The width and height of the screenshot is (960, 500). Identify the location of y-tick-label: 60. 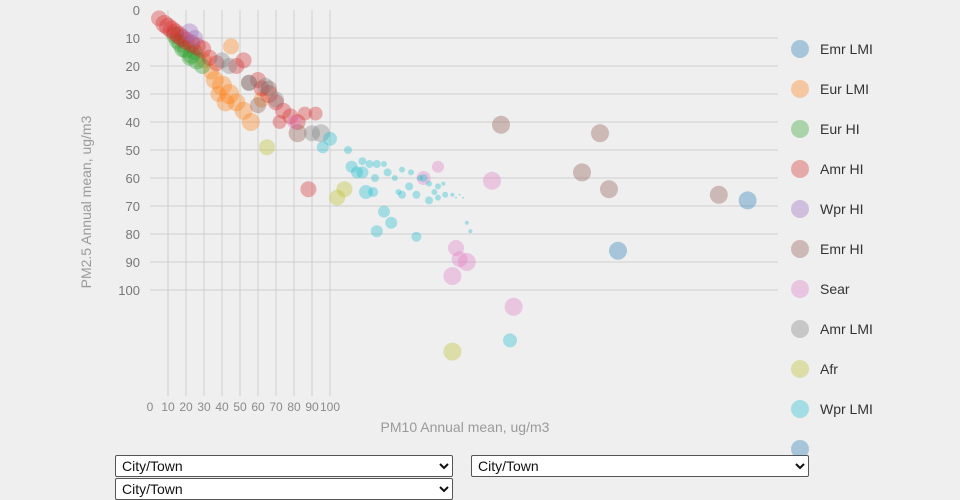
(133, 178).